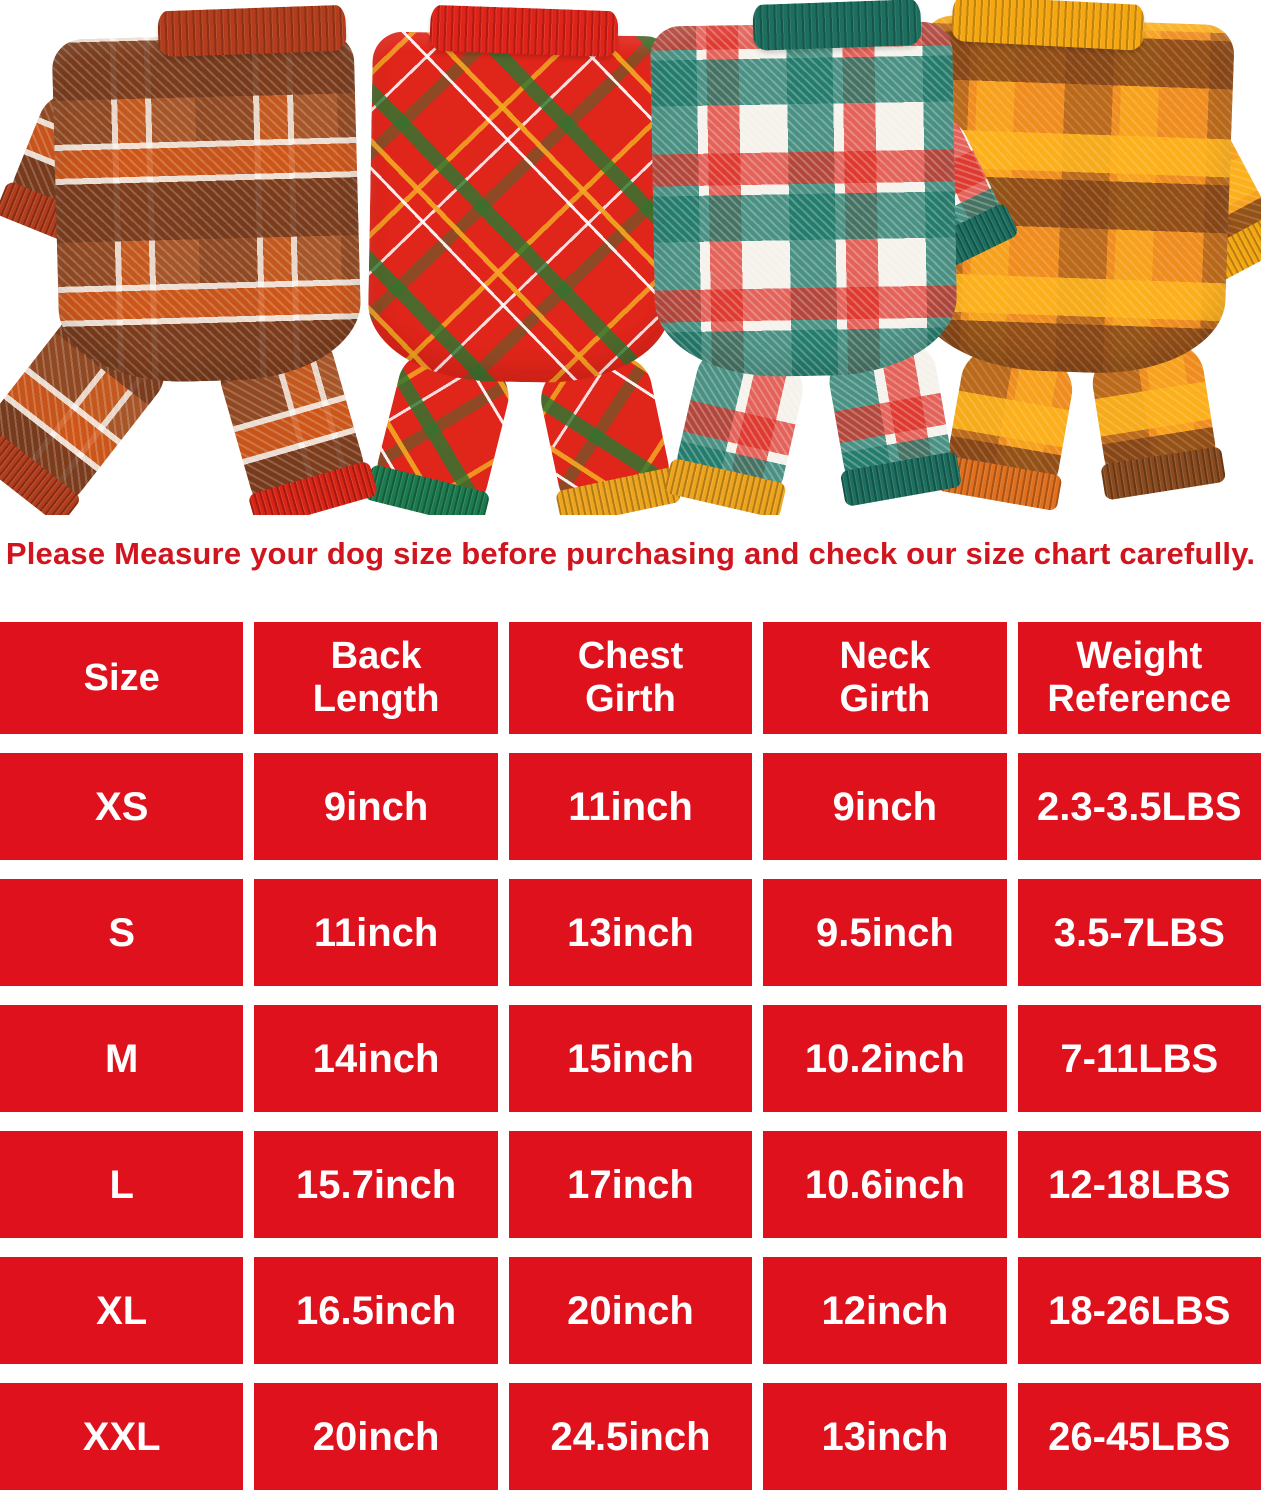  I want to click on m-weight-cell: 7-11LBS, so click(1139, 1058).